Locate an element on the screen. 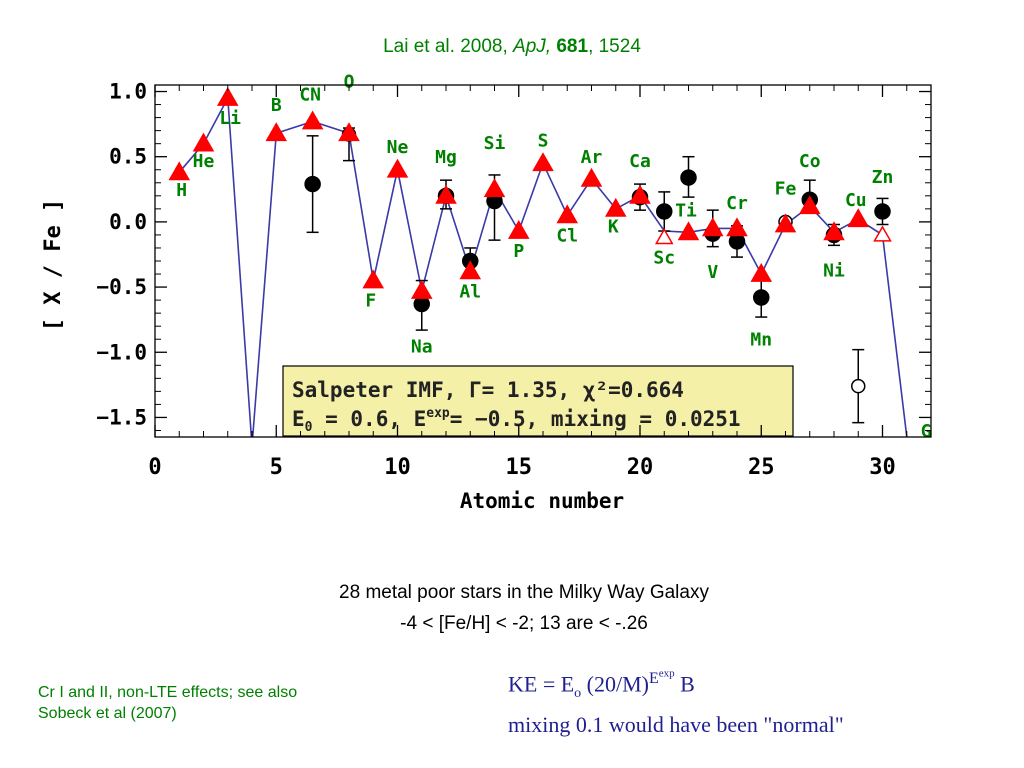  element-label-14: Cl is located at coordinates (567, 235).